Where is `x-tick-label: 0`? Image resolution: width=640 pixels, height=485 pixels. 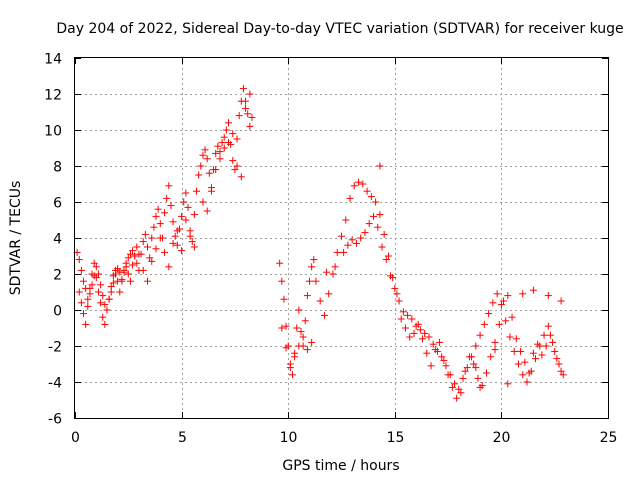 x-tick-label: 0 is located at coordinates (75, 438).